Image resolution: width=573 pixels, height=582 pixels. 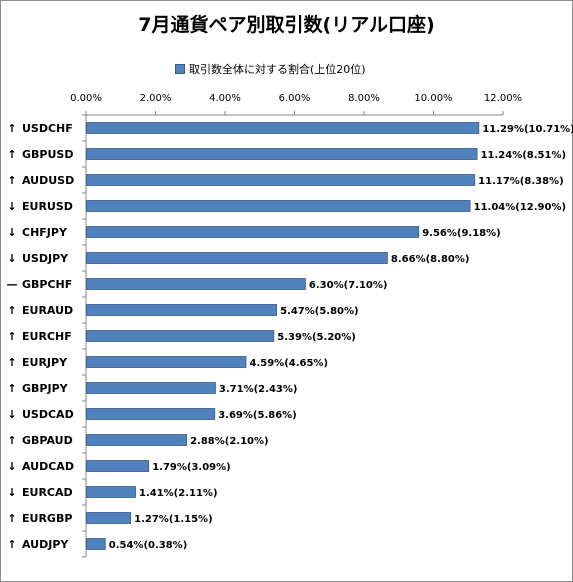 I want to click on category-label: USDJPY, so click(x=45, y=258).